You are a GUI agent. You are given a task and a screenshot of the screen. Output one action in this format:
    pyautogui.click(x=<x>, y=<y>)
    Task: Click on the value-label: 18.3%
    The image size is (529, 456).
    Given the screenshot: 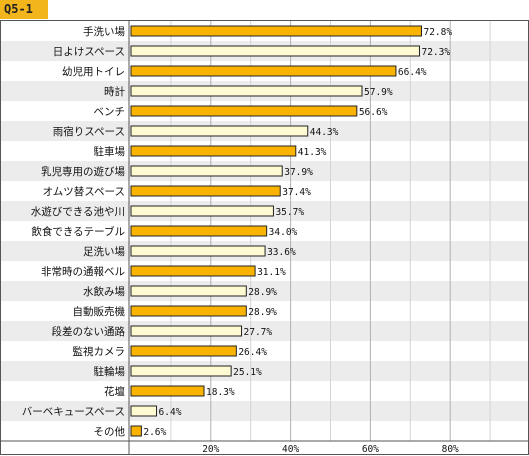 What is the action you would take?
    pyautogui.click(x=220, y=392)
    